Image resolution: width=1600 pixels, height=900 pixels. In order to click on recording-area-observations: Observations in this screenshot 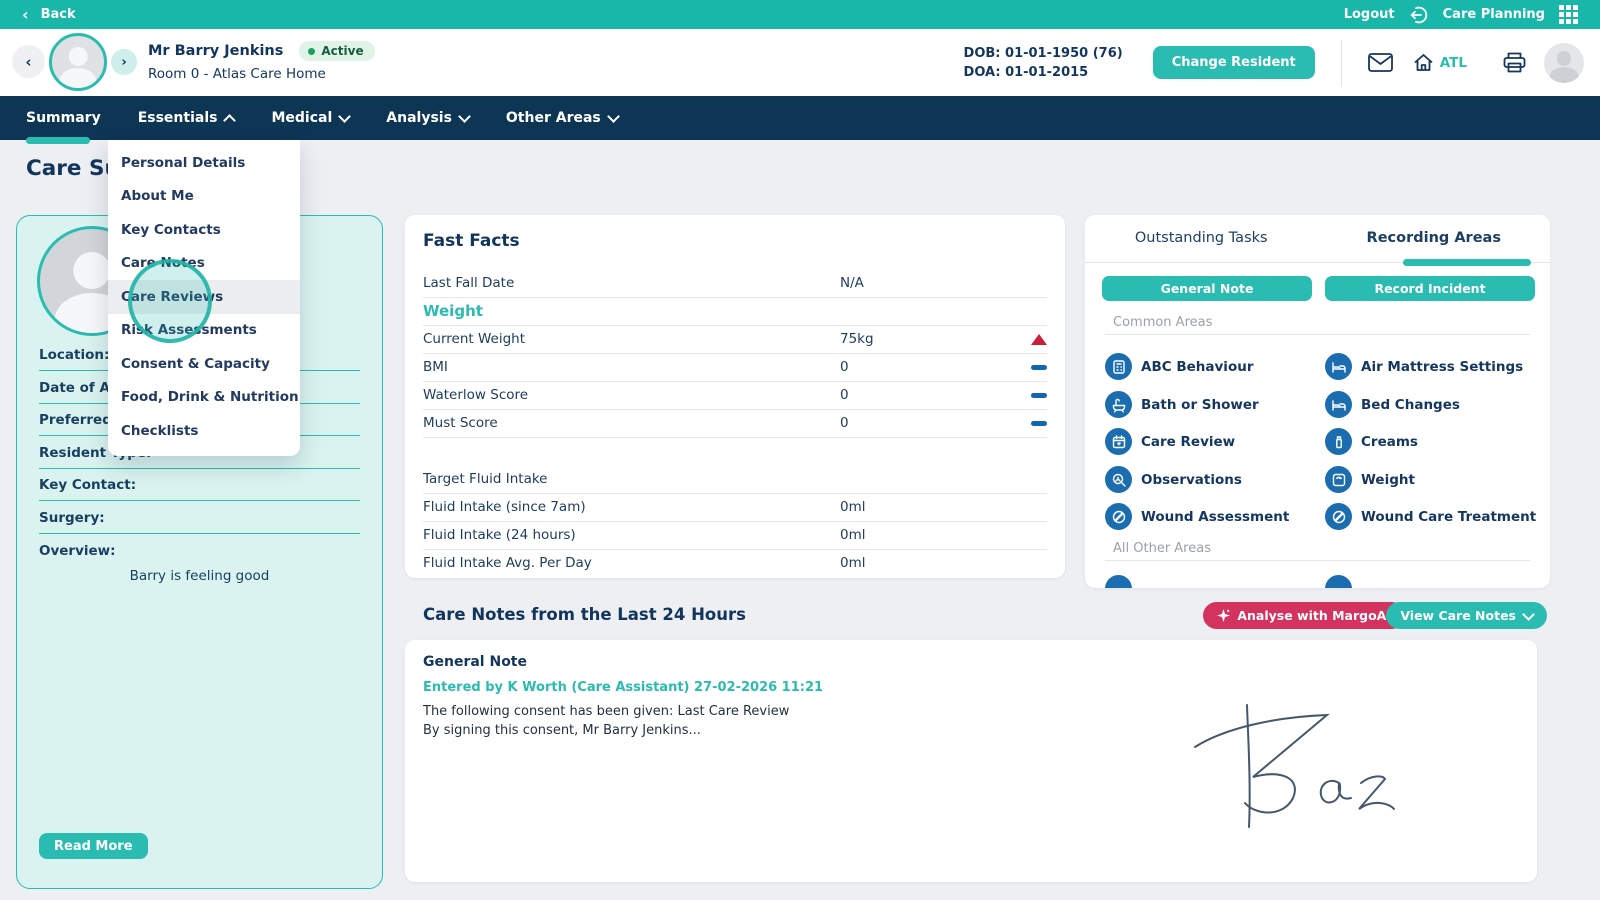, I will do `click(1173, 479)`.